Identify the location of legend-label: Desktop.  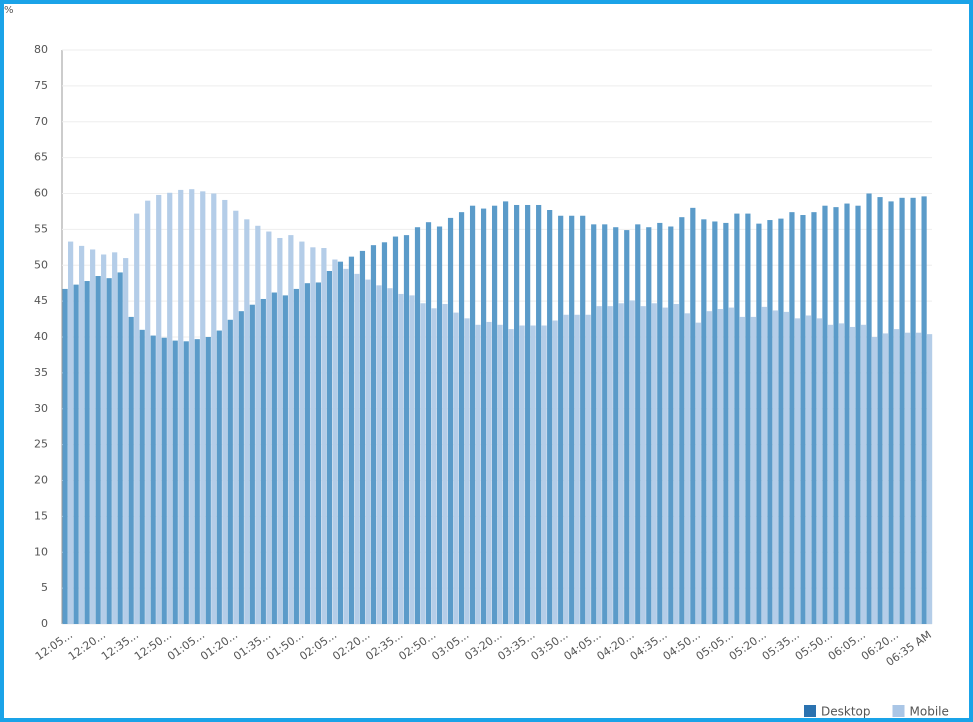
(846, 712).